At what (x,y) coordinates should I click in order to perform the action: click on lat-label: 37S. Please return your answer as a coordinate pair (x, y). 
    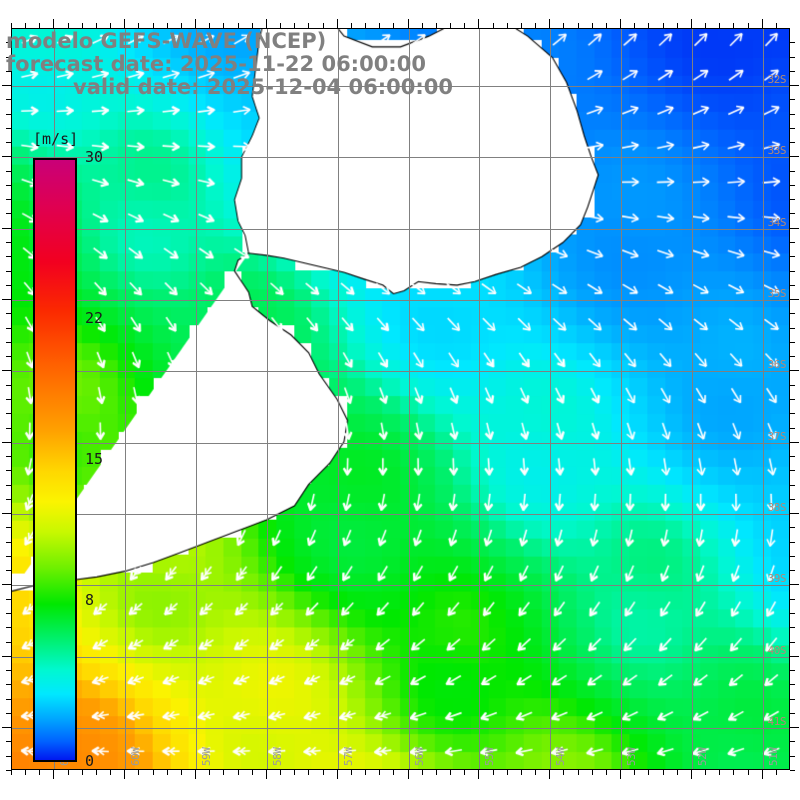
    Looking at the image, I should click on (777, 436).